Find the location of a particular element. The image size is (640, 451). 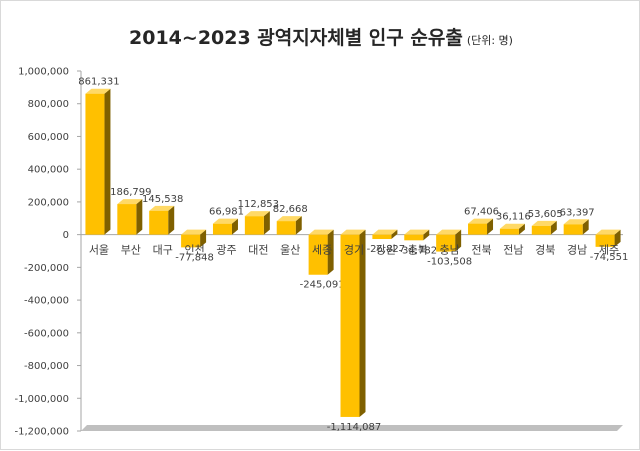

x-tick-label: 경기 is located at coordinates (354, 250).